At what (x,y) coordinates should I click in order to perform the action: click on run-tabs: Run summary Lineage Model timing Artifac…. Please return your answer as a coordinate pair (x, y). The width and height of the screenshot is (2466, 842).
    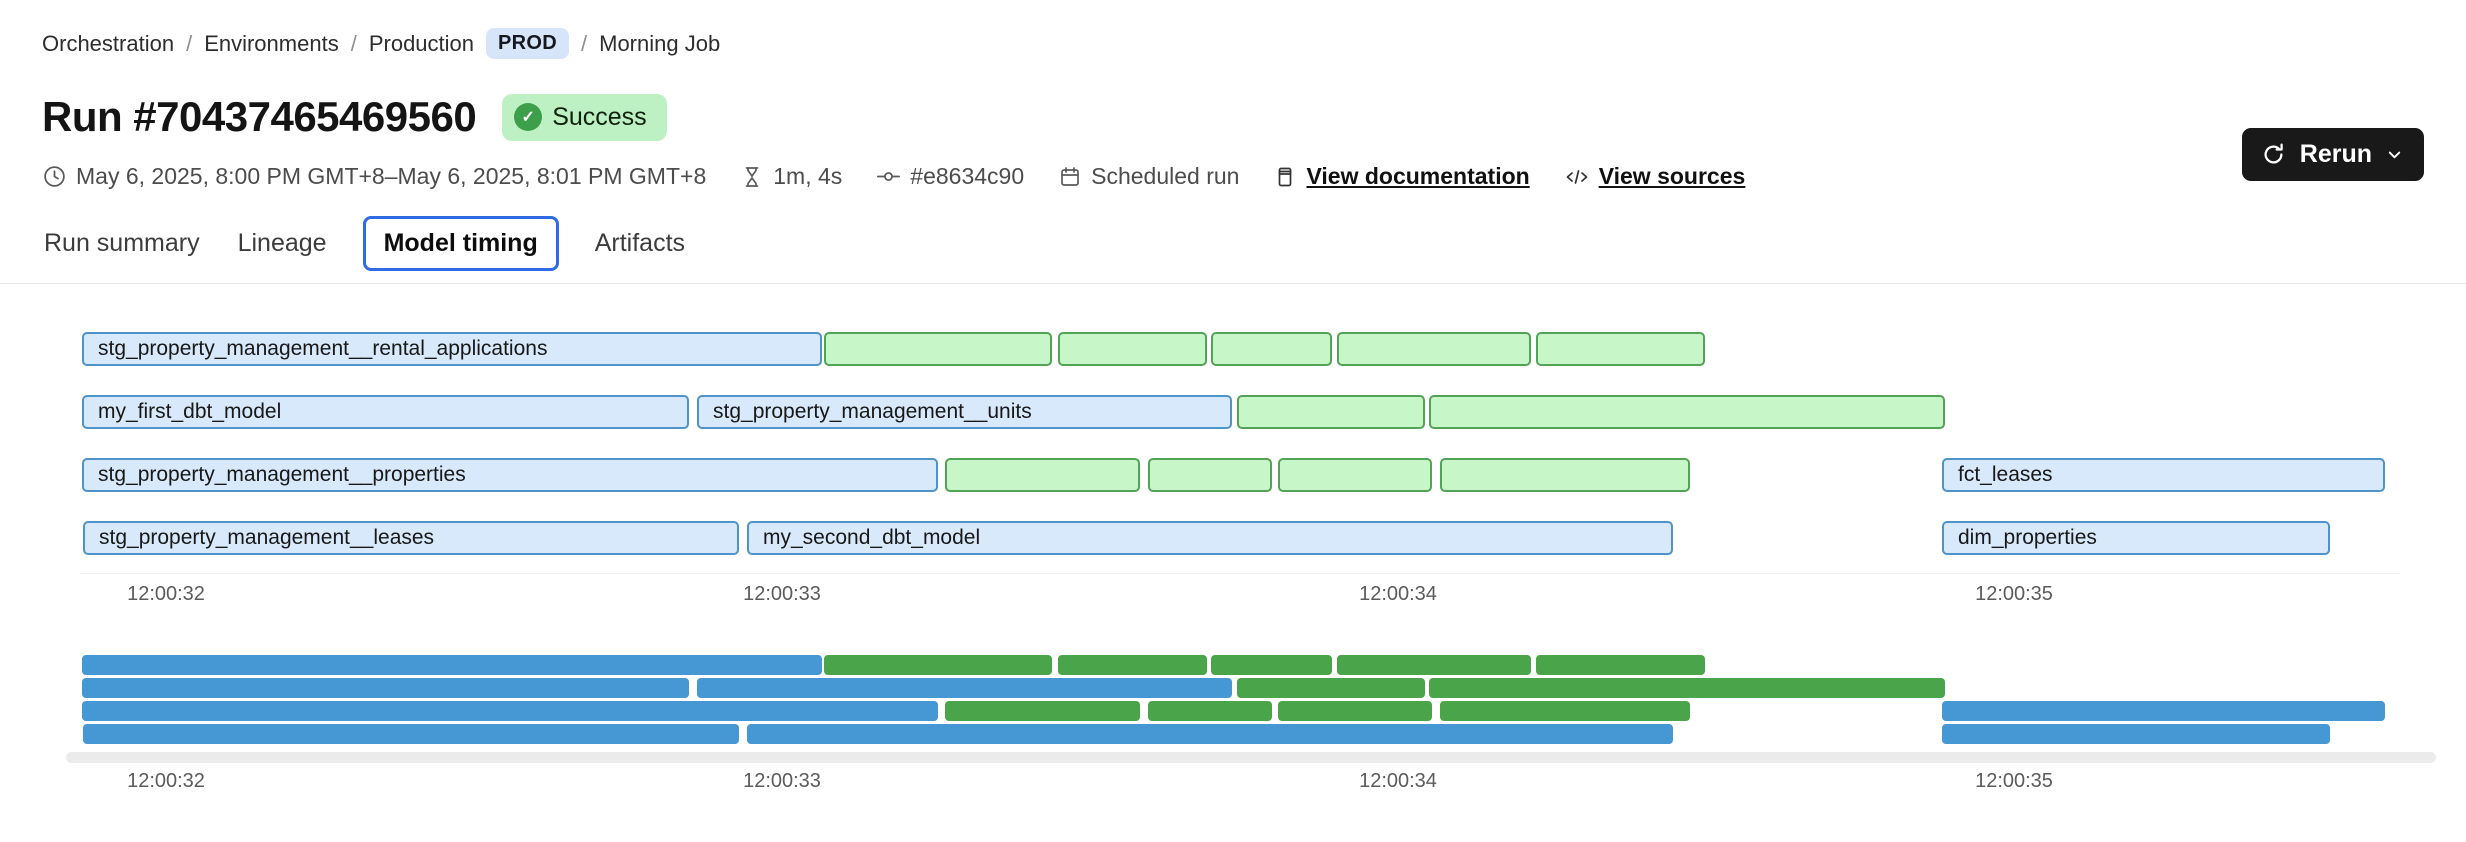
    Looking at the image, I should click on (1233, 243).